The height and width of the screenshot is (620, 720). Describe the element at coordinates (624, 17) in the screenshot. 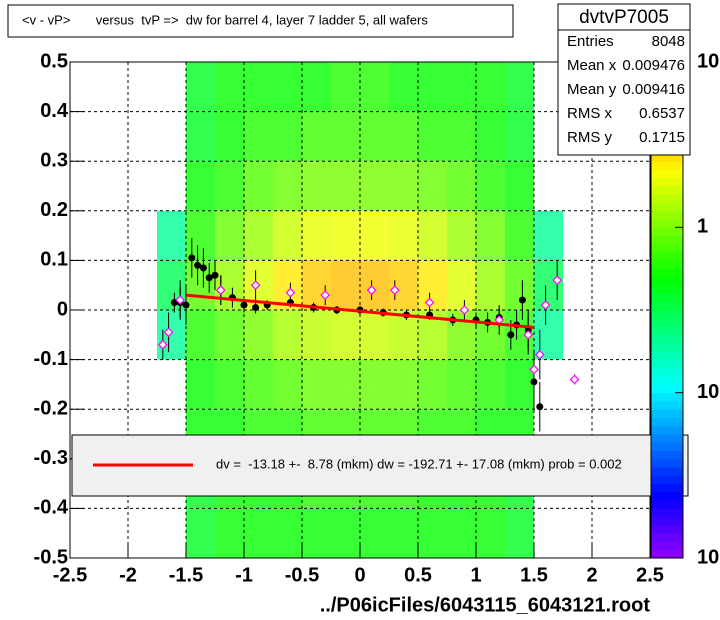

I see `stats-title: dvtvP7005` at that location.